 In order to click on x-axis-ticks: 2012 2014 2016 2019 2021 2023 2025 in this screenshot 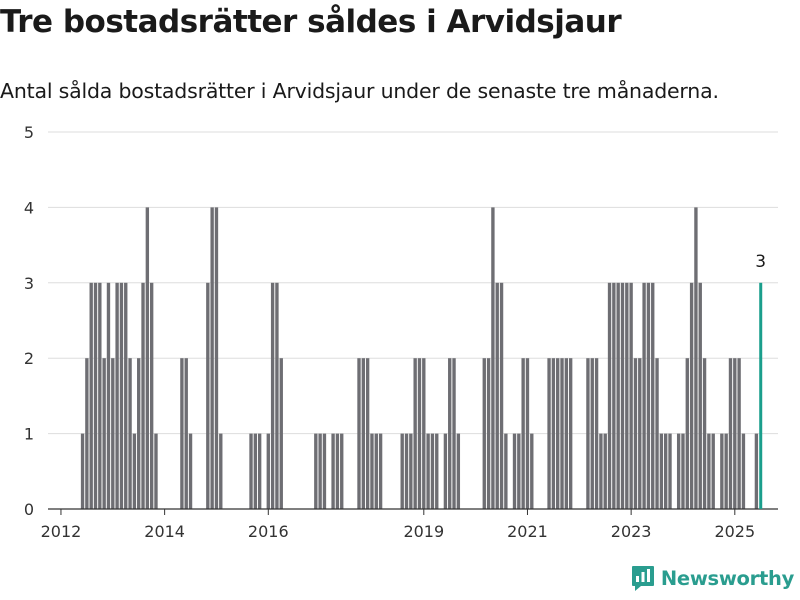, I will do `click(398, 525)`.